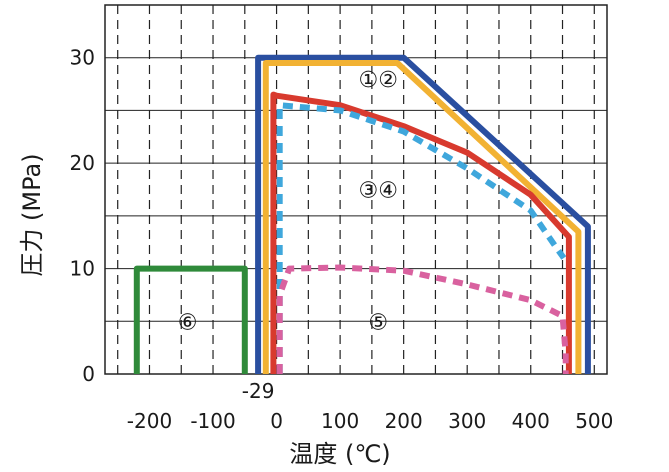 The width and height of the screenshot is (669, 472). What do you see at coordinates (276, 421) in the screenshot?
I see `x-tick-label: 0` at bounding box center [276, 421].